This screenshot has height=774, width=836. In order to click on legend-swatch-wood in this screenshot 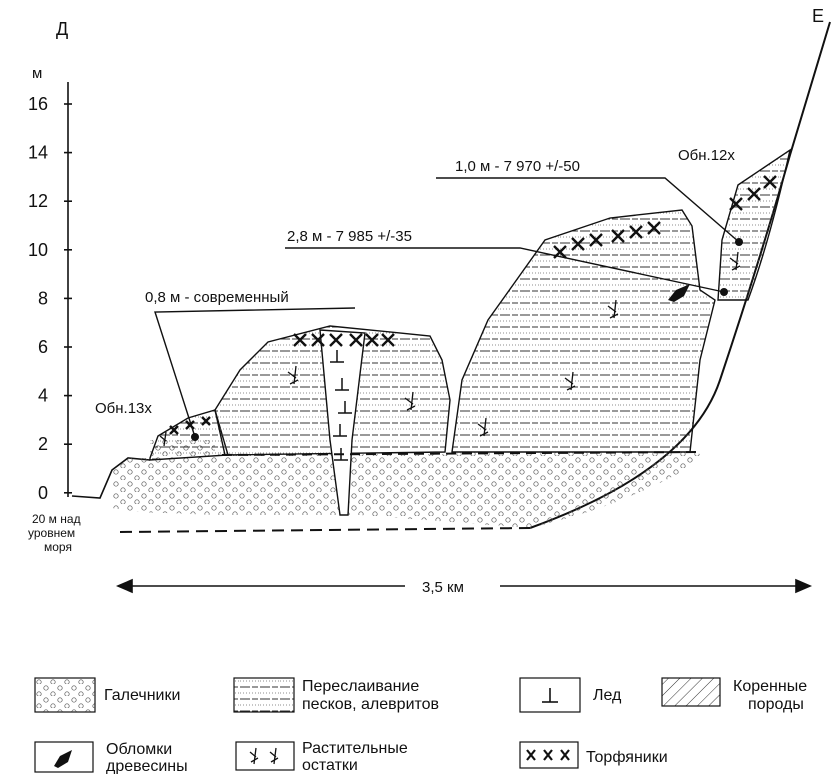, I will do `click(64, 757)`.